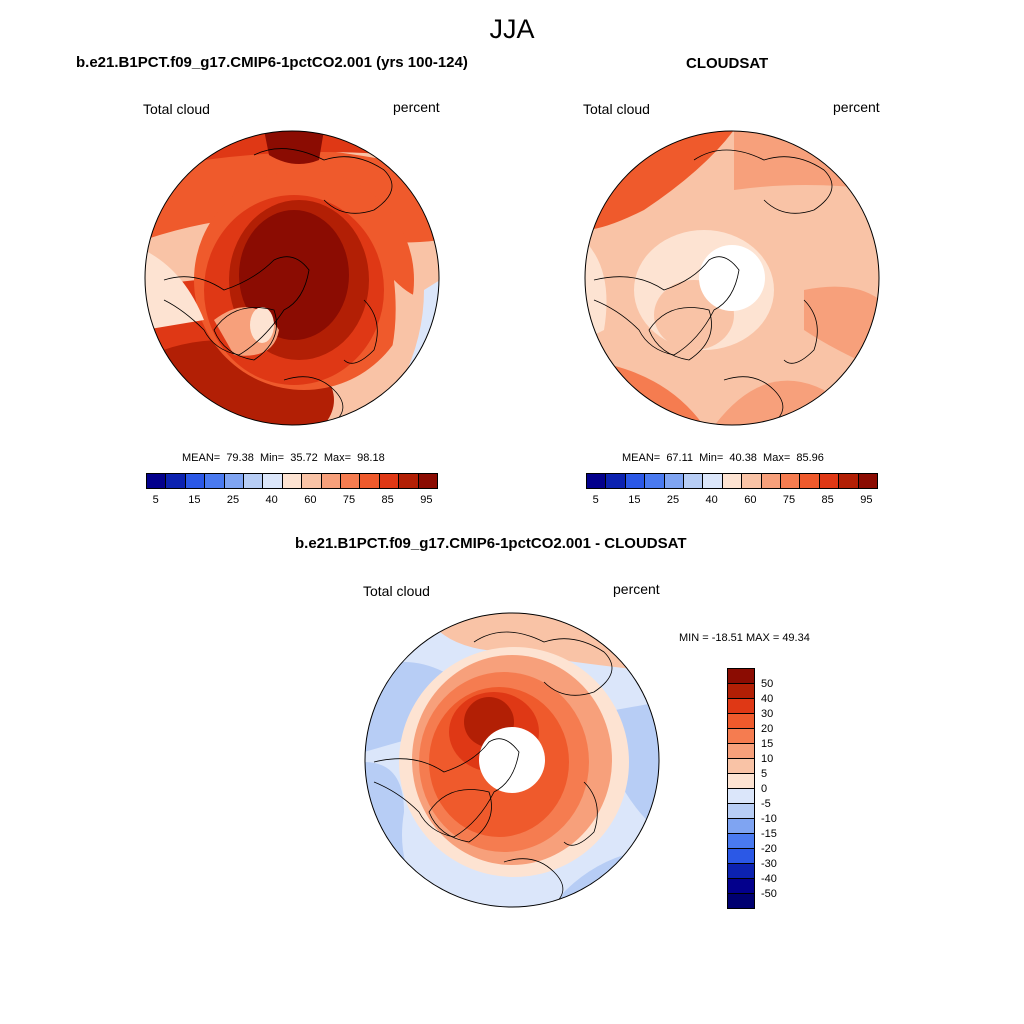 The image size is (1024, 1024). Describe the element at coordinates (176, 109) in the screenshot. I see `model-variable-label: Total cloud` at that location.